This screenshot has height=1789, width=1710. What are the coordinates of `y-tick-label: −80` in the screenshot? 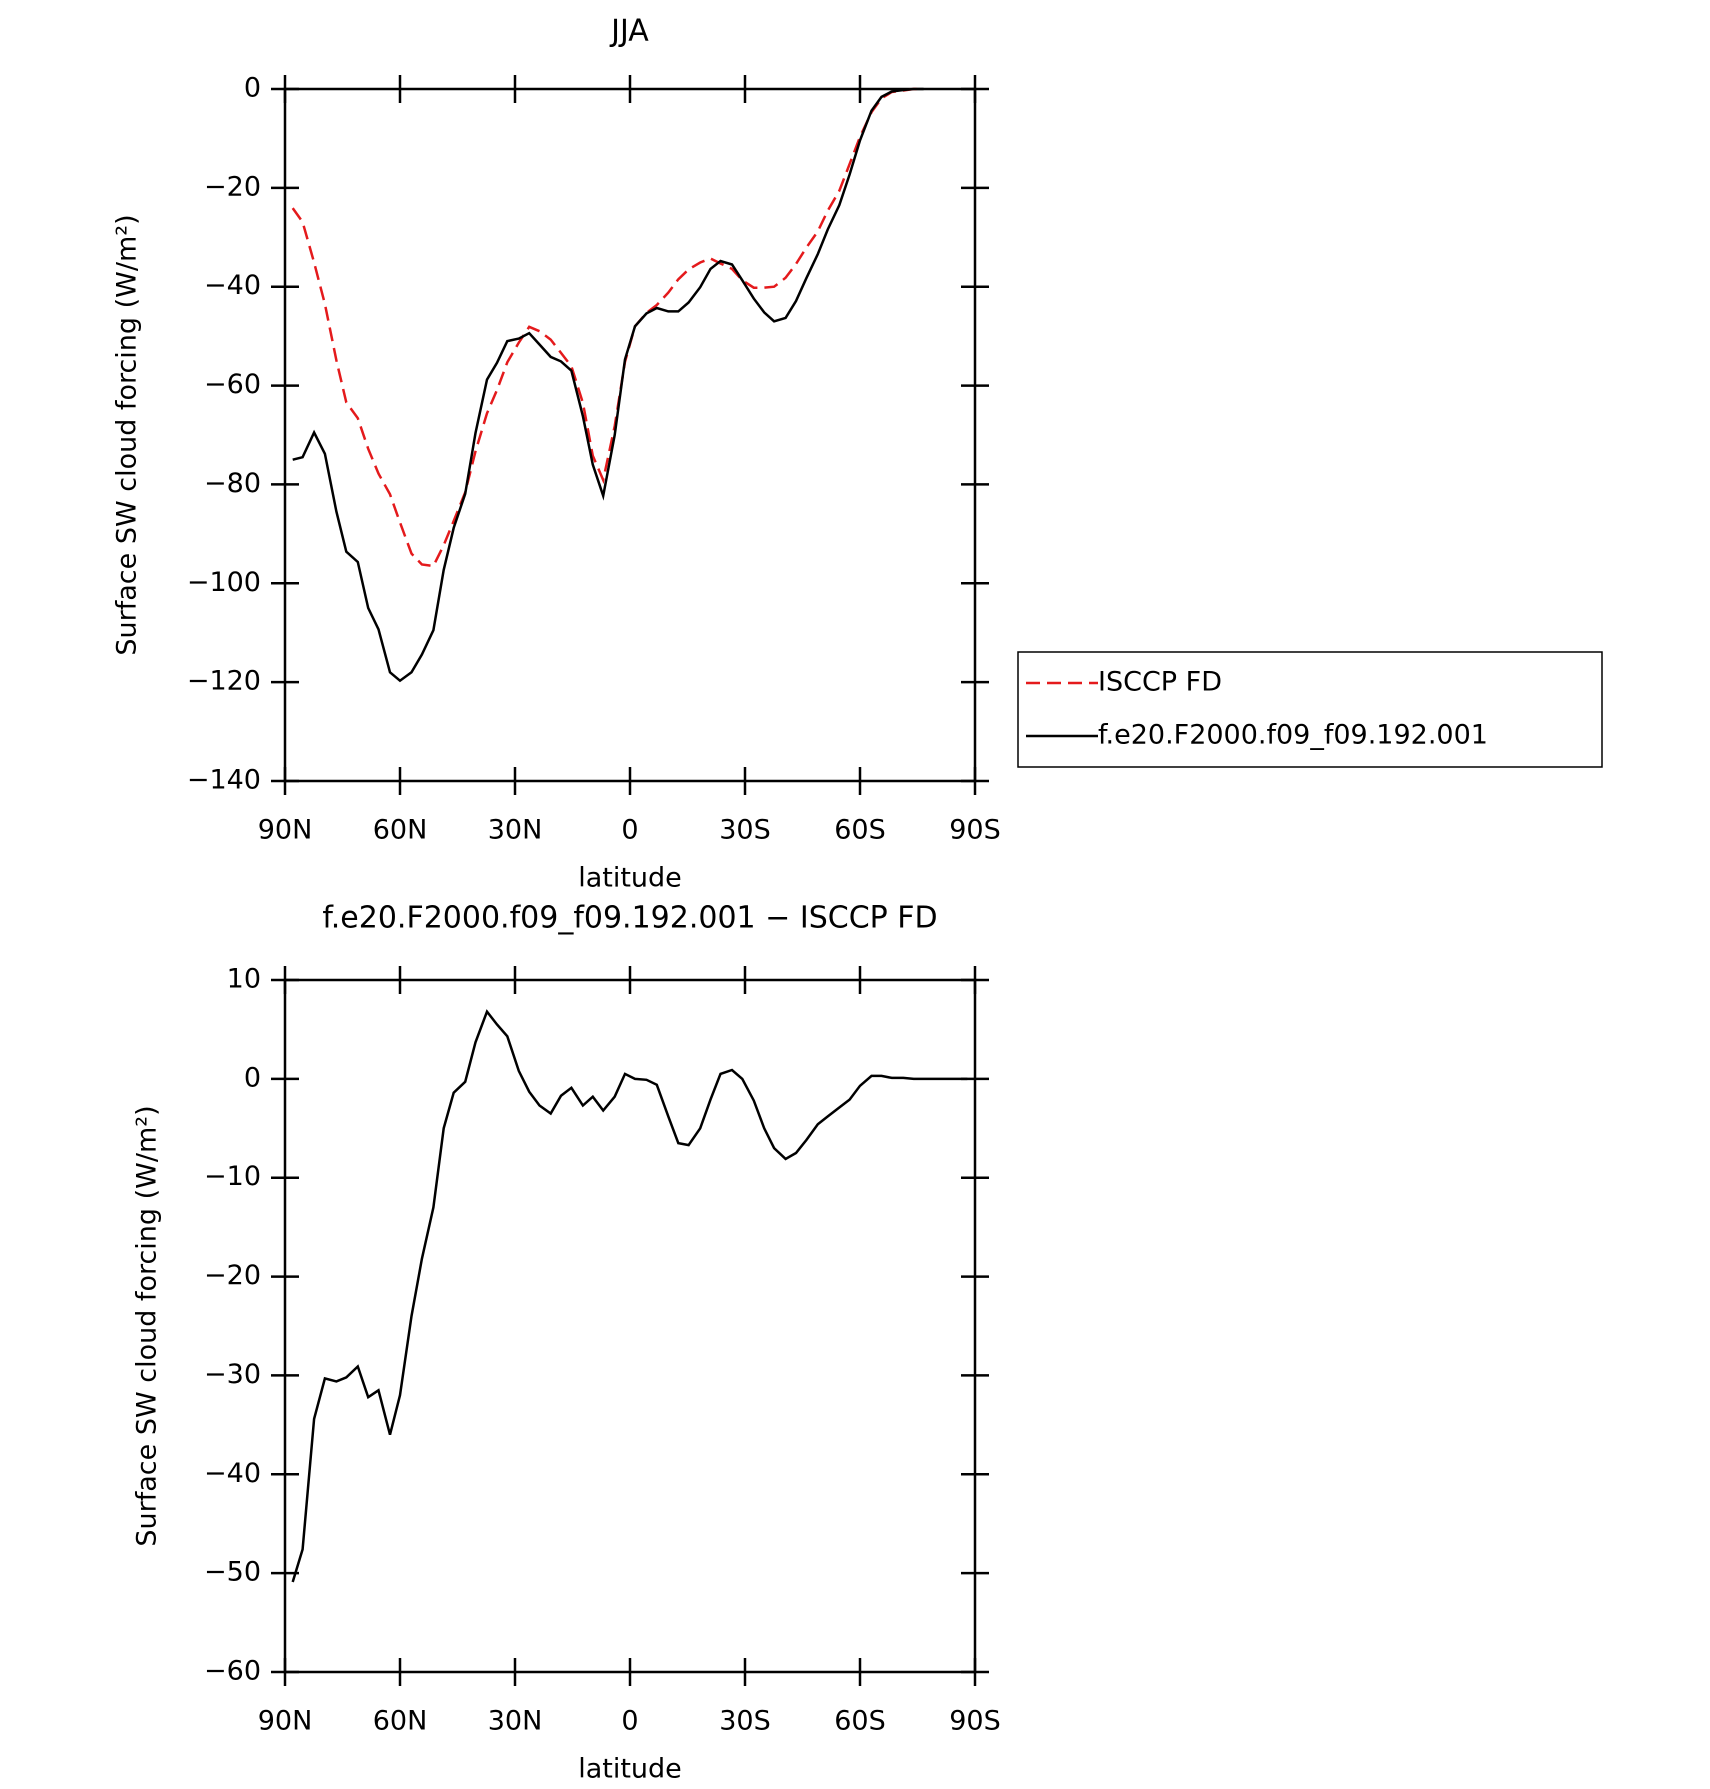 It's located at (232, 483).